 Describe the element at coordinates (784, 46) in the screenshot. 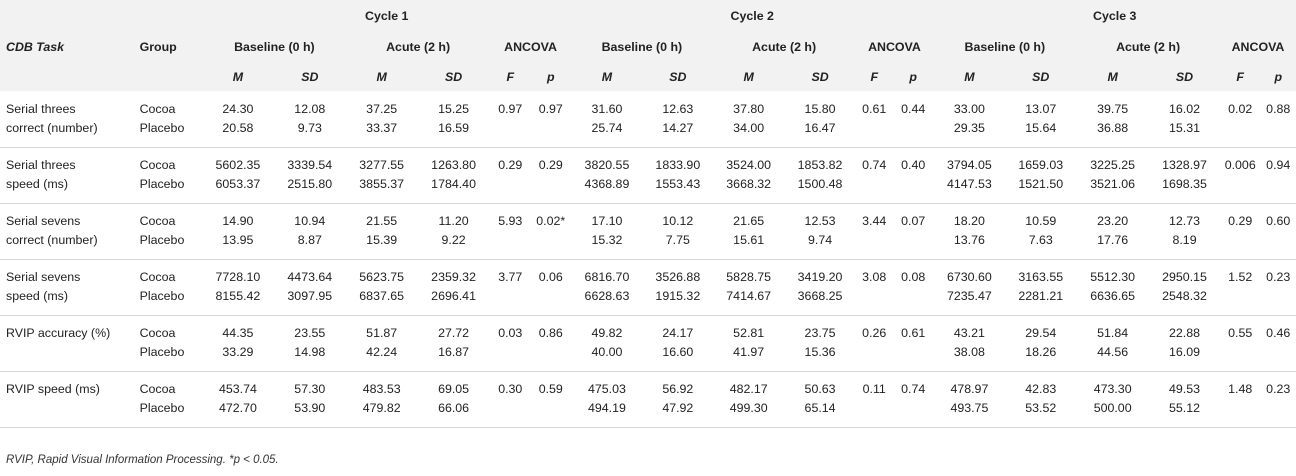

I see `c2-acute-header: Acute (2 h)` at that location.